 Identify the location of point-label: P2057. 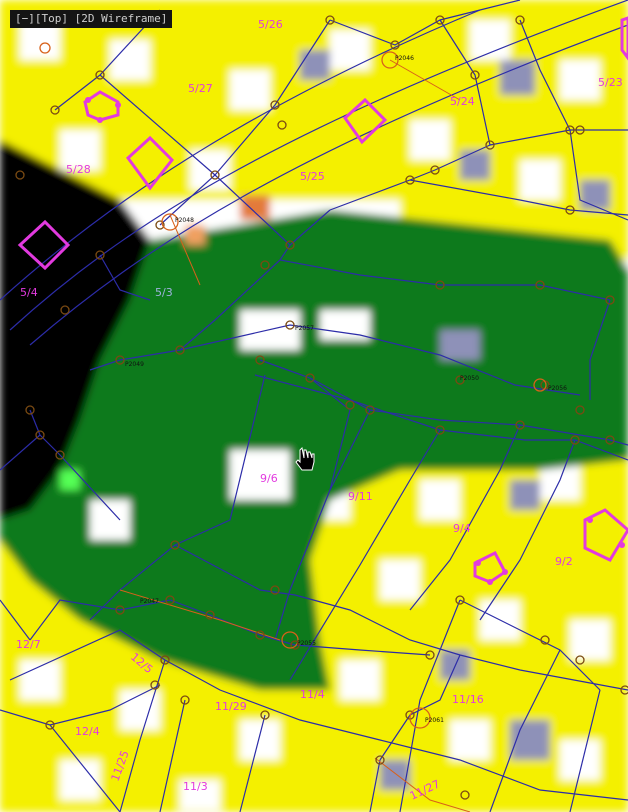
(304, 328).